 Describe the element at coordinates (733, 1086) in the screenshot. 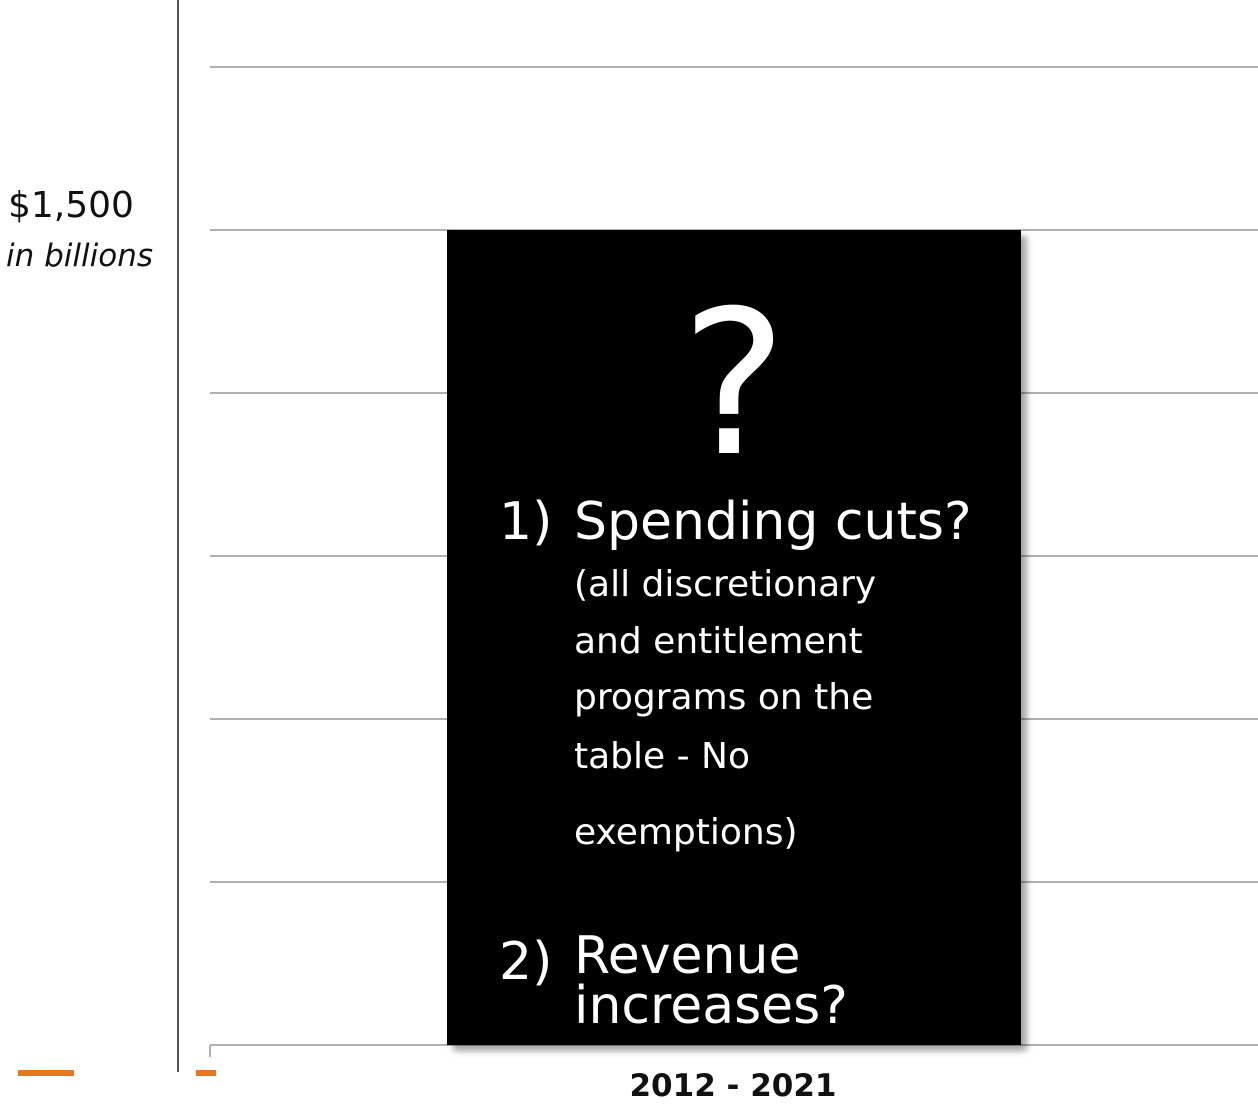

I see `x-category-label: 2012 - 2021` at that location.